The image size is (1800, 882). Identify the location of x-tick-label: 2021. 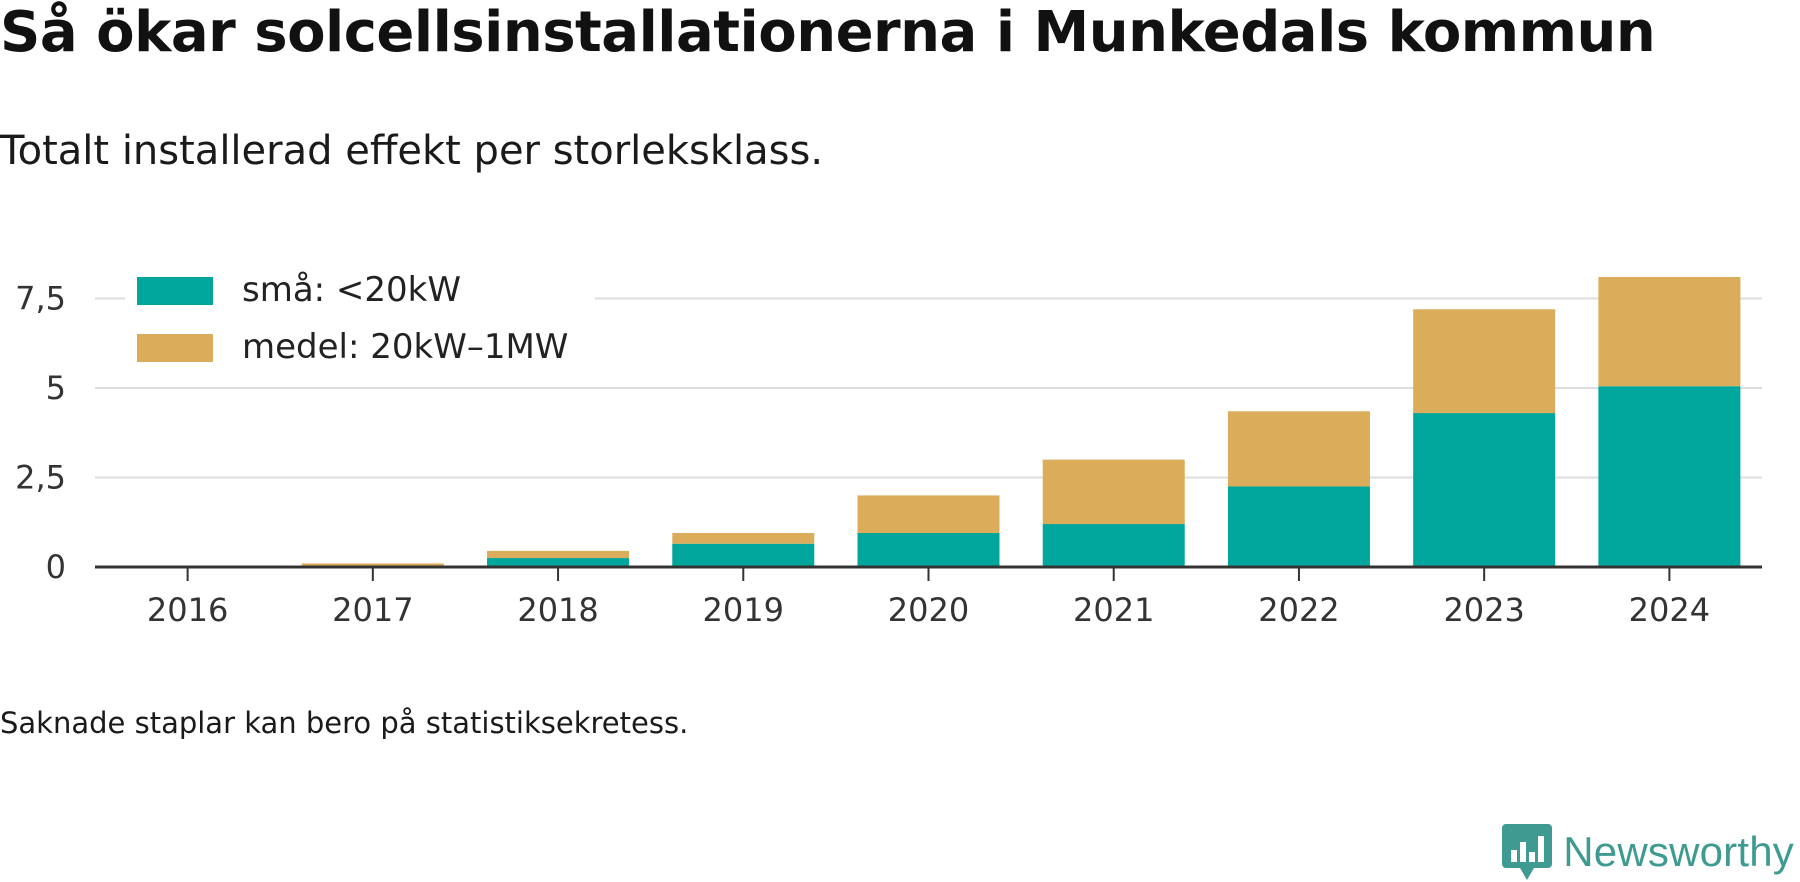
(1113, 610).